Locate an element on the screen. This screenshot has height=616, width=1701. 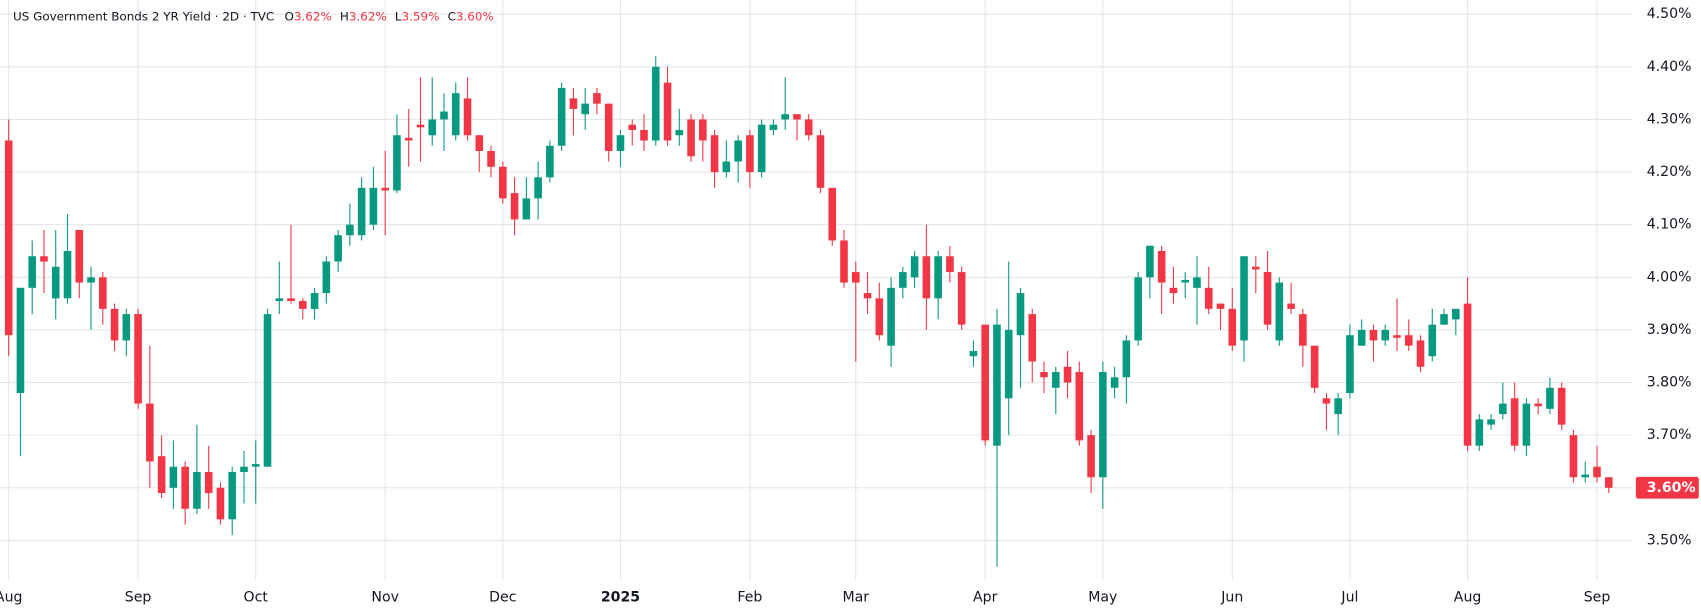
ohlc-value: 3.59% is located at coordinates (421, 16).